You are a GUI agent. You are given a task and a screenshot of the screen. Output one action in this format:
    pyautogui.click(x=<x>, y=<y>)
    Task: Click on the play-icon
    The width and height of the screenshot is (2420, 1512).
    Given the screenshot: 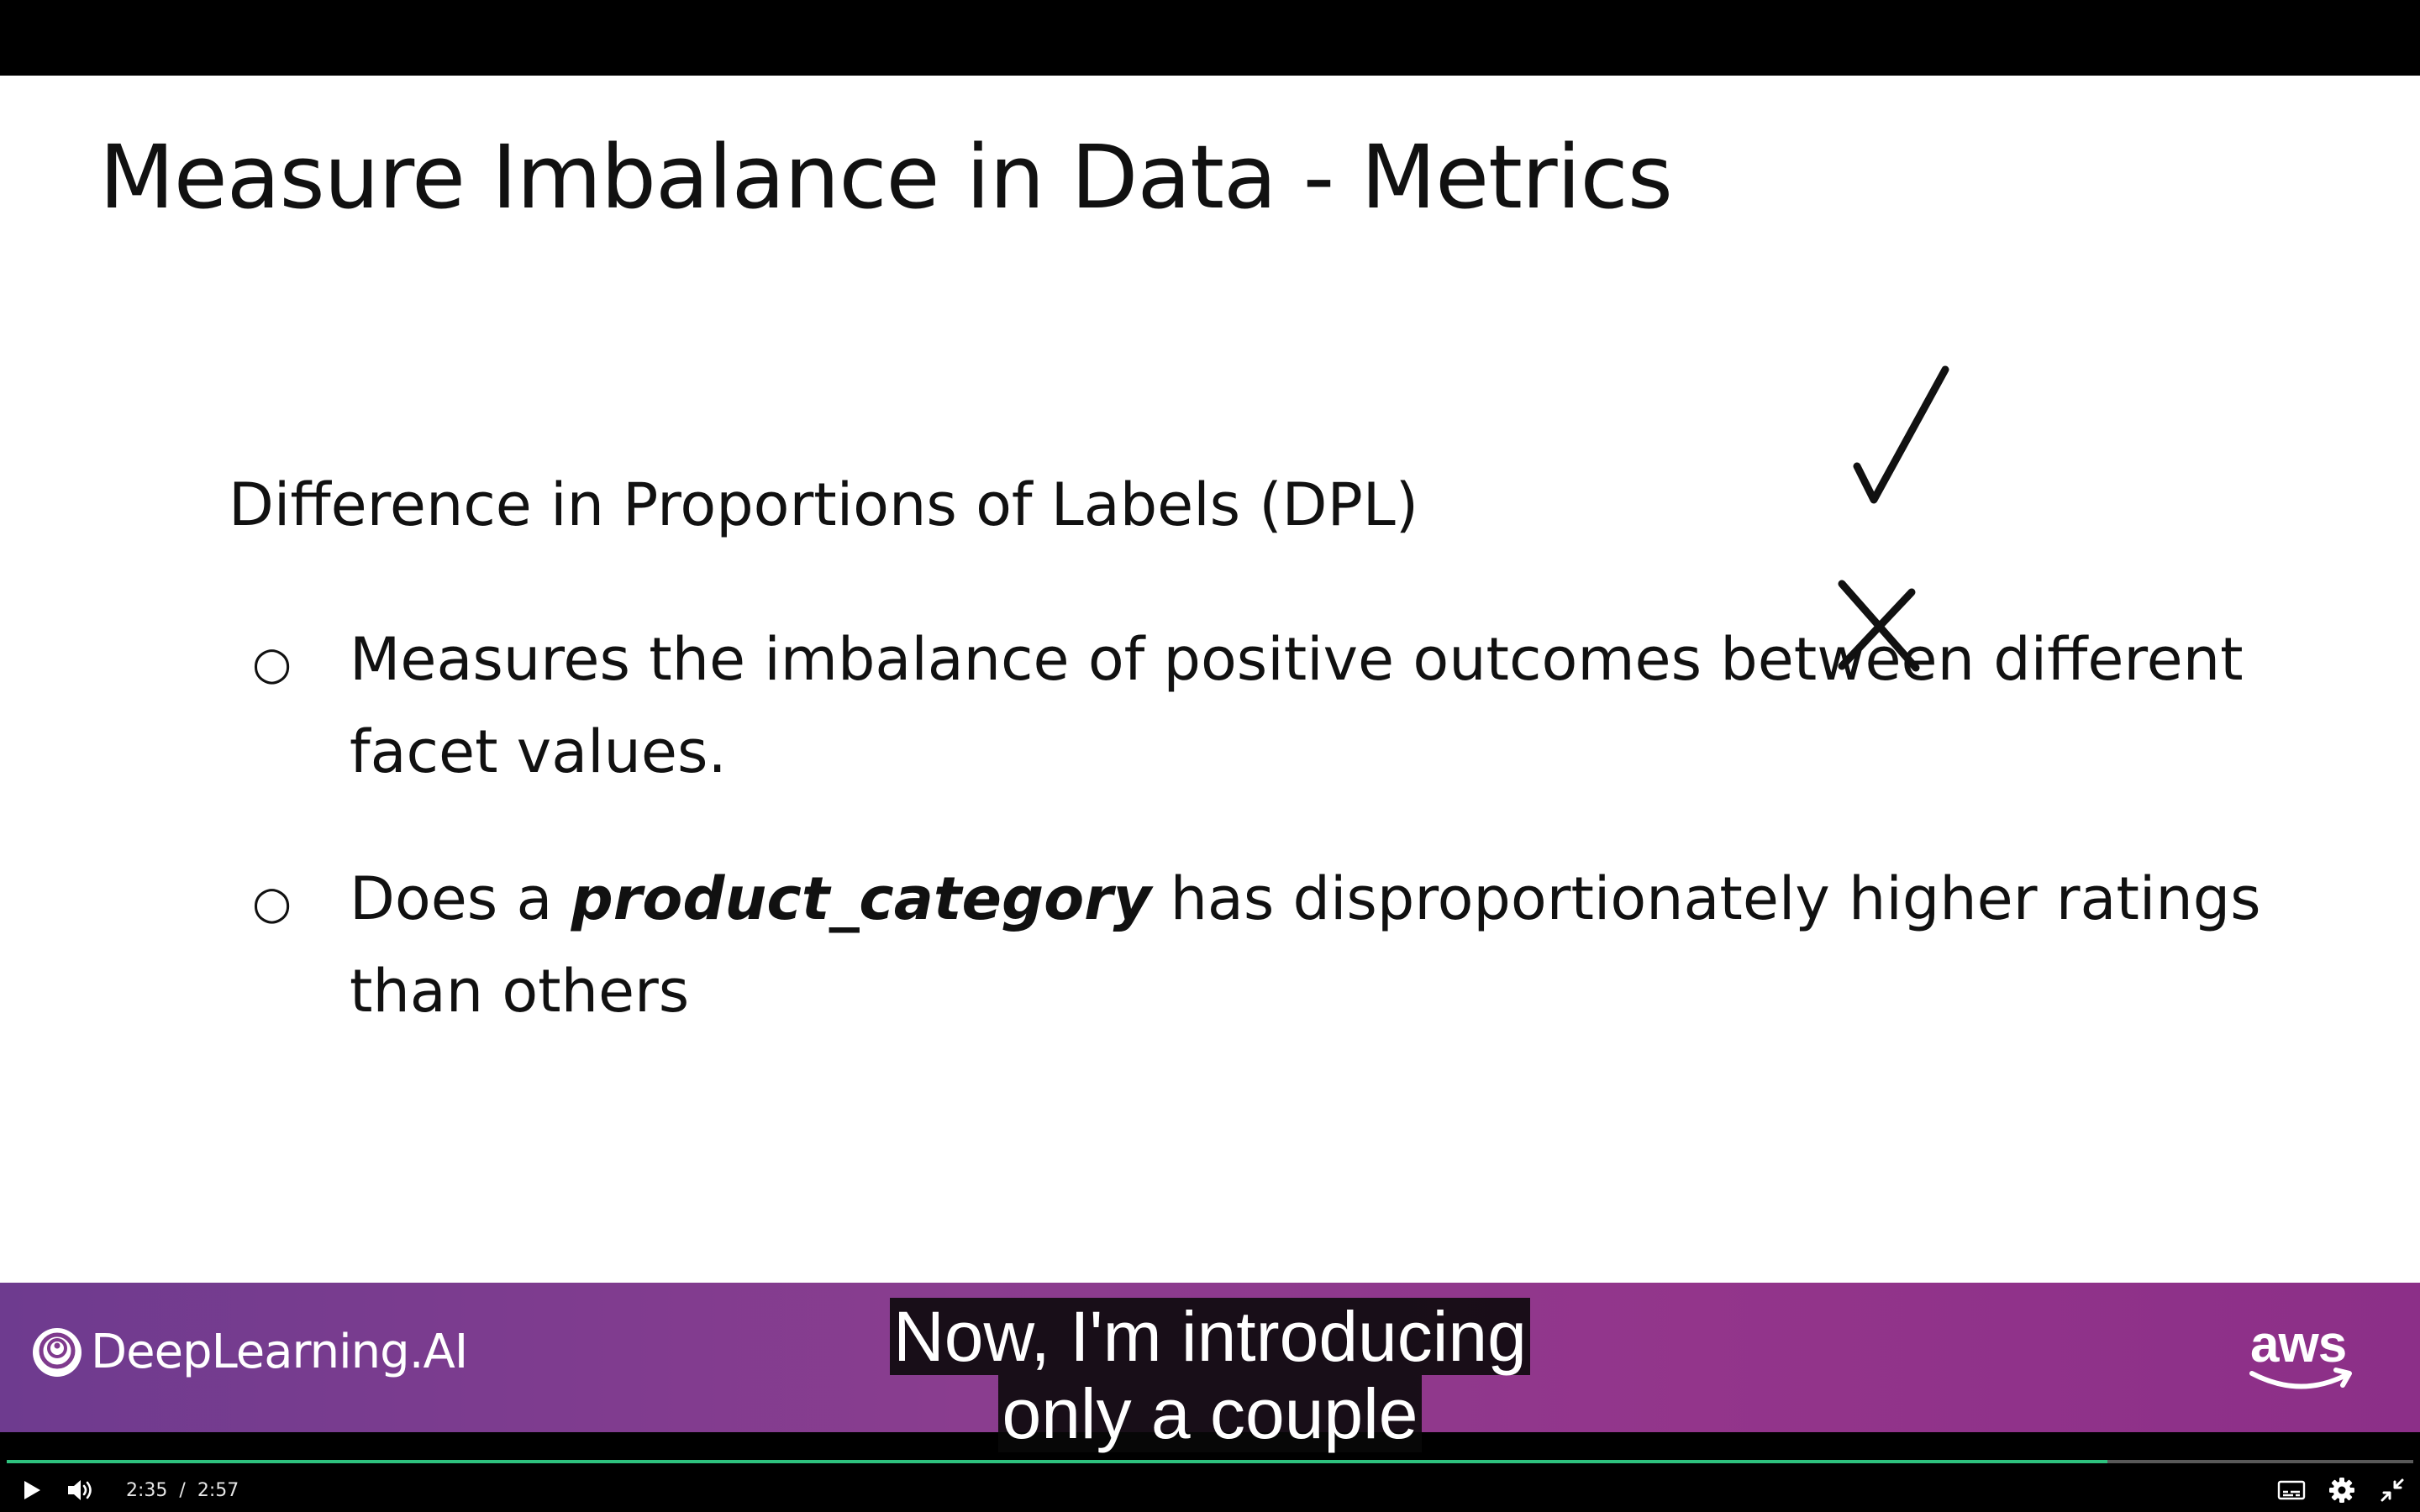 What is the action you would take?
    pyautogui.click(x=32, y=1490)
    